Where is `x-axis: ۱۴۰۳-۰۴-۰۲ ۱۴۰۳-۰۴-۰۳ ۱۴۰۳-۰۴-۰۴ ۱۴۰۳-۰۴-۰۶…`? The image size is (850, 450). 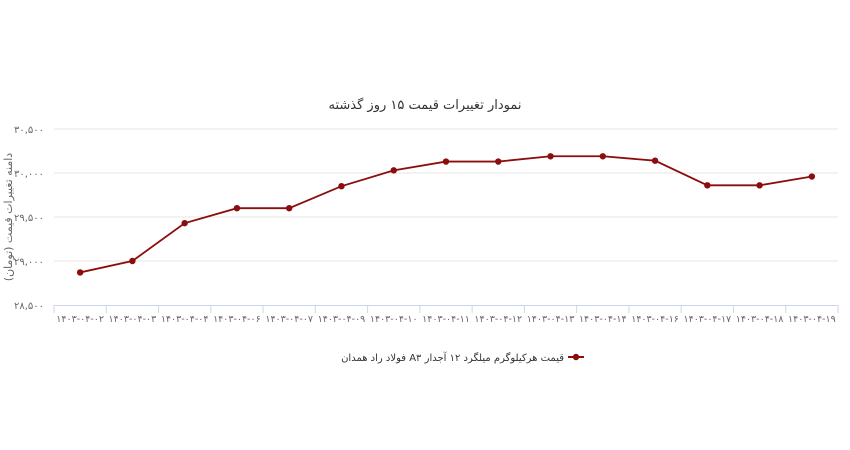 x-axis: ۱۴۰۳-۰۴-۰۲ ۱۴۰۳-۰۴-۰۳ ۱۴۰۳-۰۴-۰۴ ۱۴۰۳-۰۴-۰۶… is located at coordinates (446, 315).